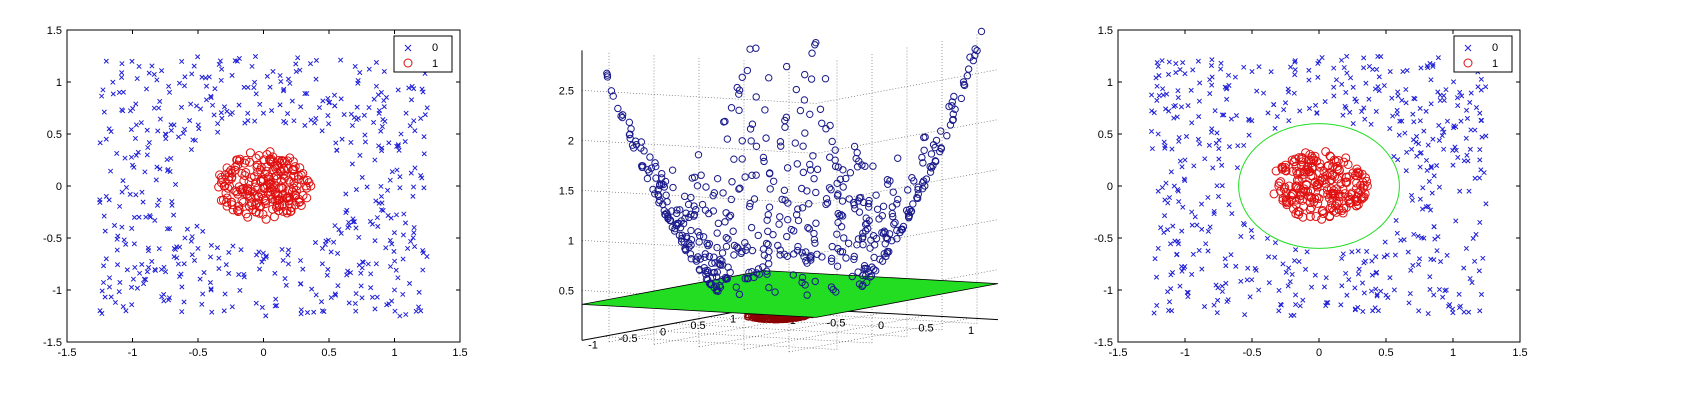 The image size is (1707, 419). I want to click on y-tick-label: -1.5, so click(52, 343).